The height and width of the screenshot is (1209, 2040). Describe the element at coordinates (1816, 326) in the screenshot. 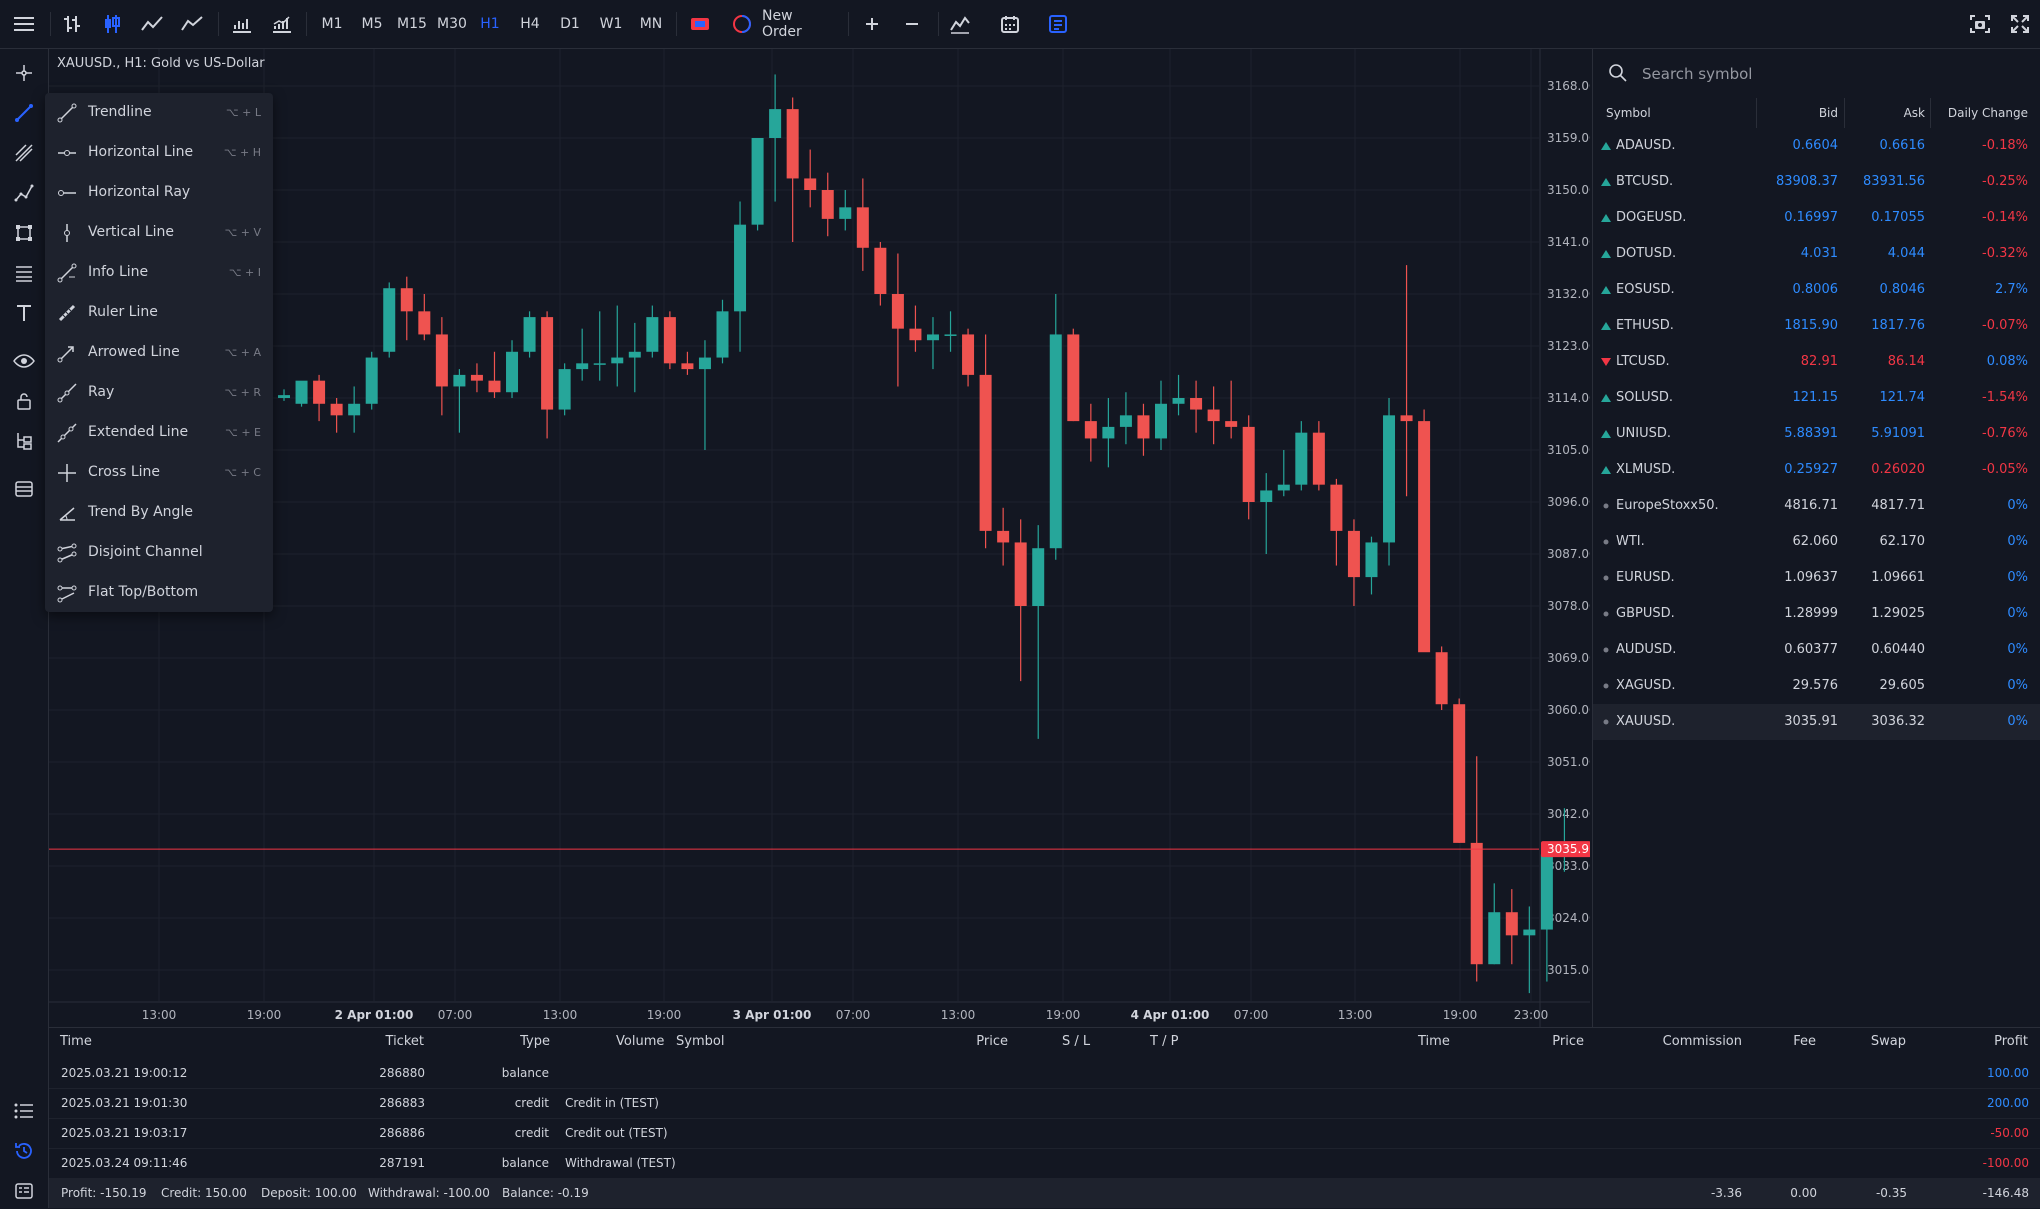

I see `watchlist-row: ETHUSD. 1815.90 1817.76 -0.07%` at that location.